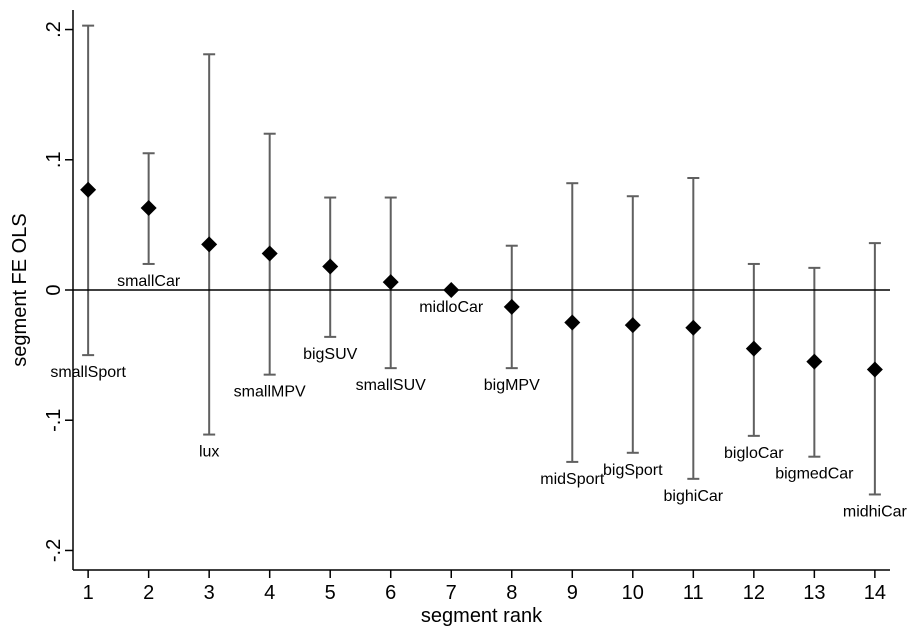 The width and height of the screenshot is (907, 629). I want to click on x-tick-label: 14, so click(875, 593).